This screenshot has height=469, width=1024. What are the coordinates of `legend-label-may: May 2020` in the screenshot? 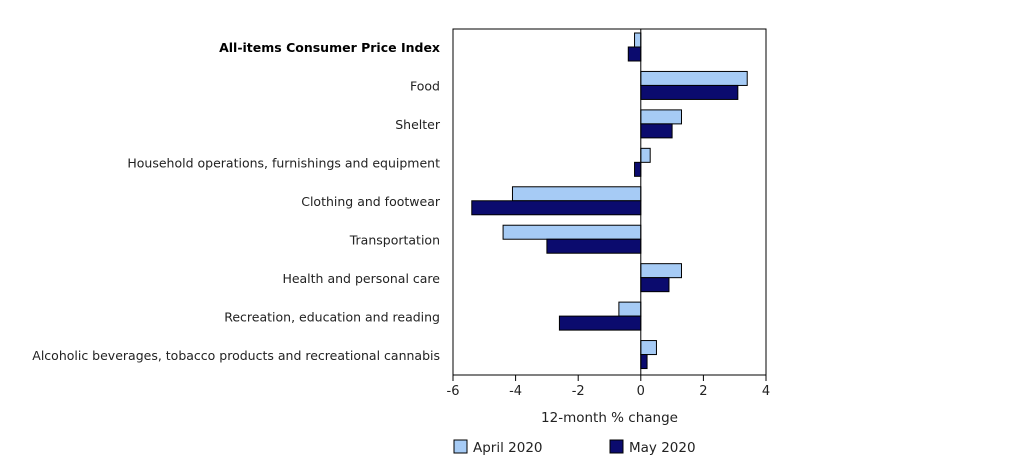 It's located at (662, 448).